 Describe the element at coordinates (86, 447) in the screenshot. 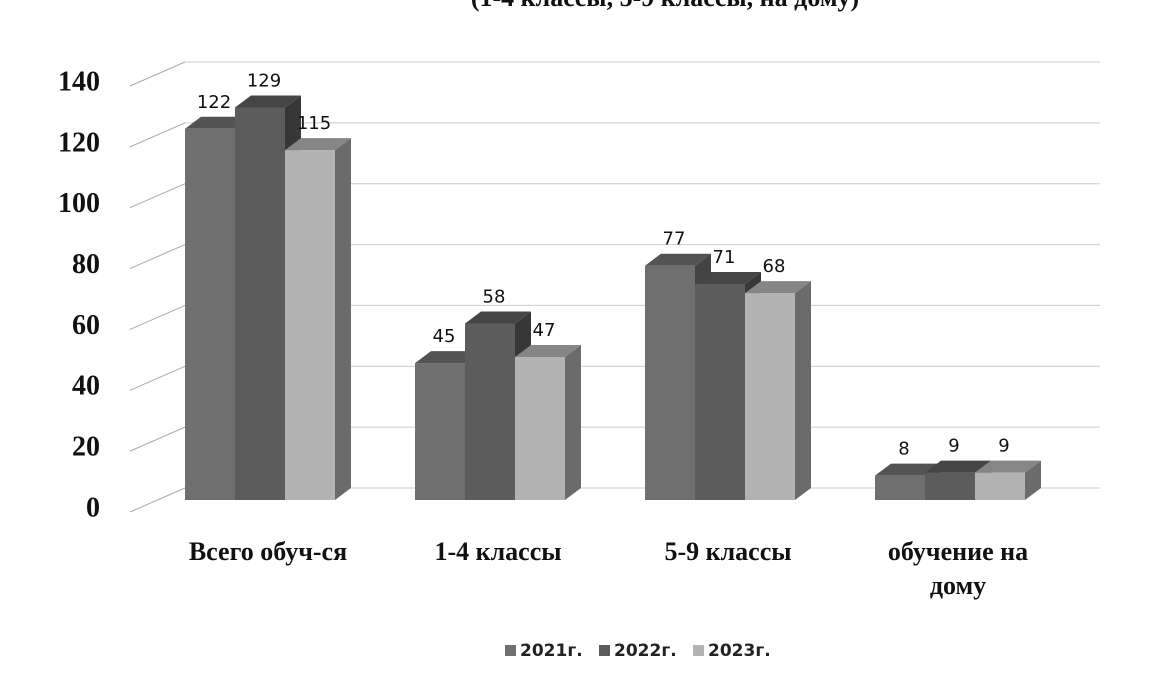

I see `y-tick-label: 20` at that location.